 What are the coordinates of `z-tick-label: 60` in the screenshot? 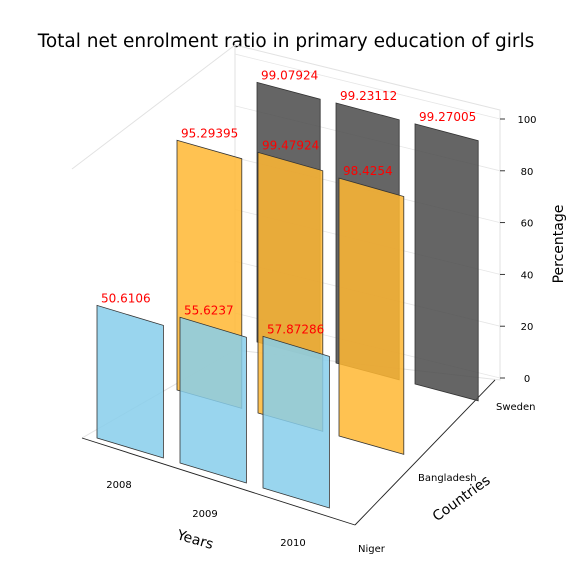 It's located at (527, 224).